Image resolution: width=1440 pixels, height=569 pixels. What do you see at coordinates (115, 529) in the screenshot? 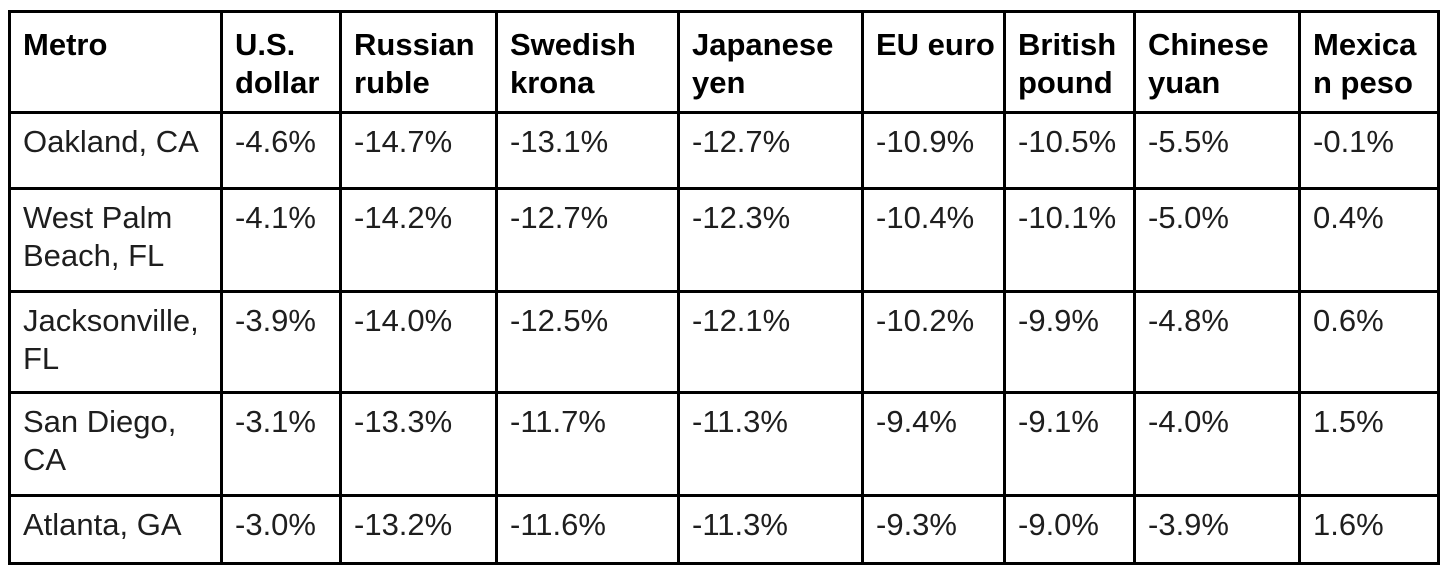
I see `metro-cell: Atlanta, GA` at bounding box center [115, 529].